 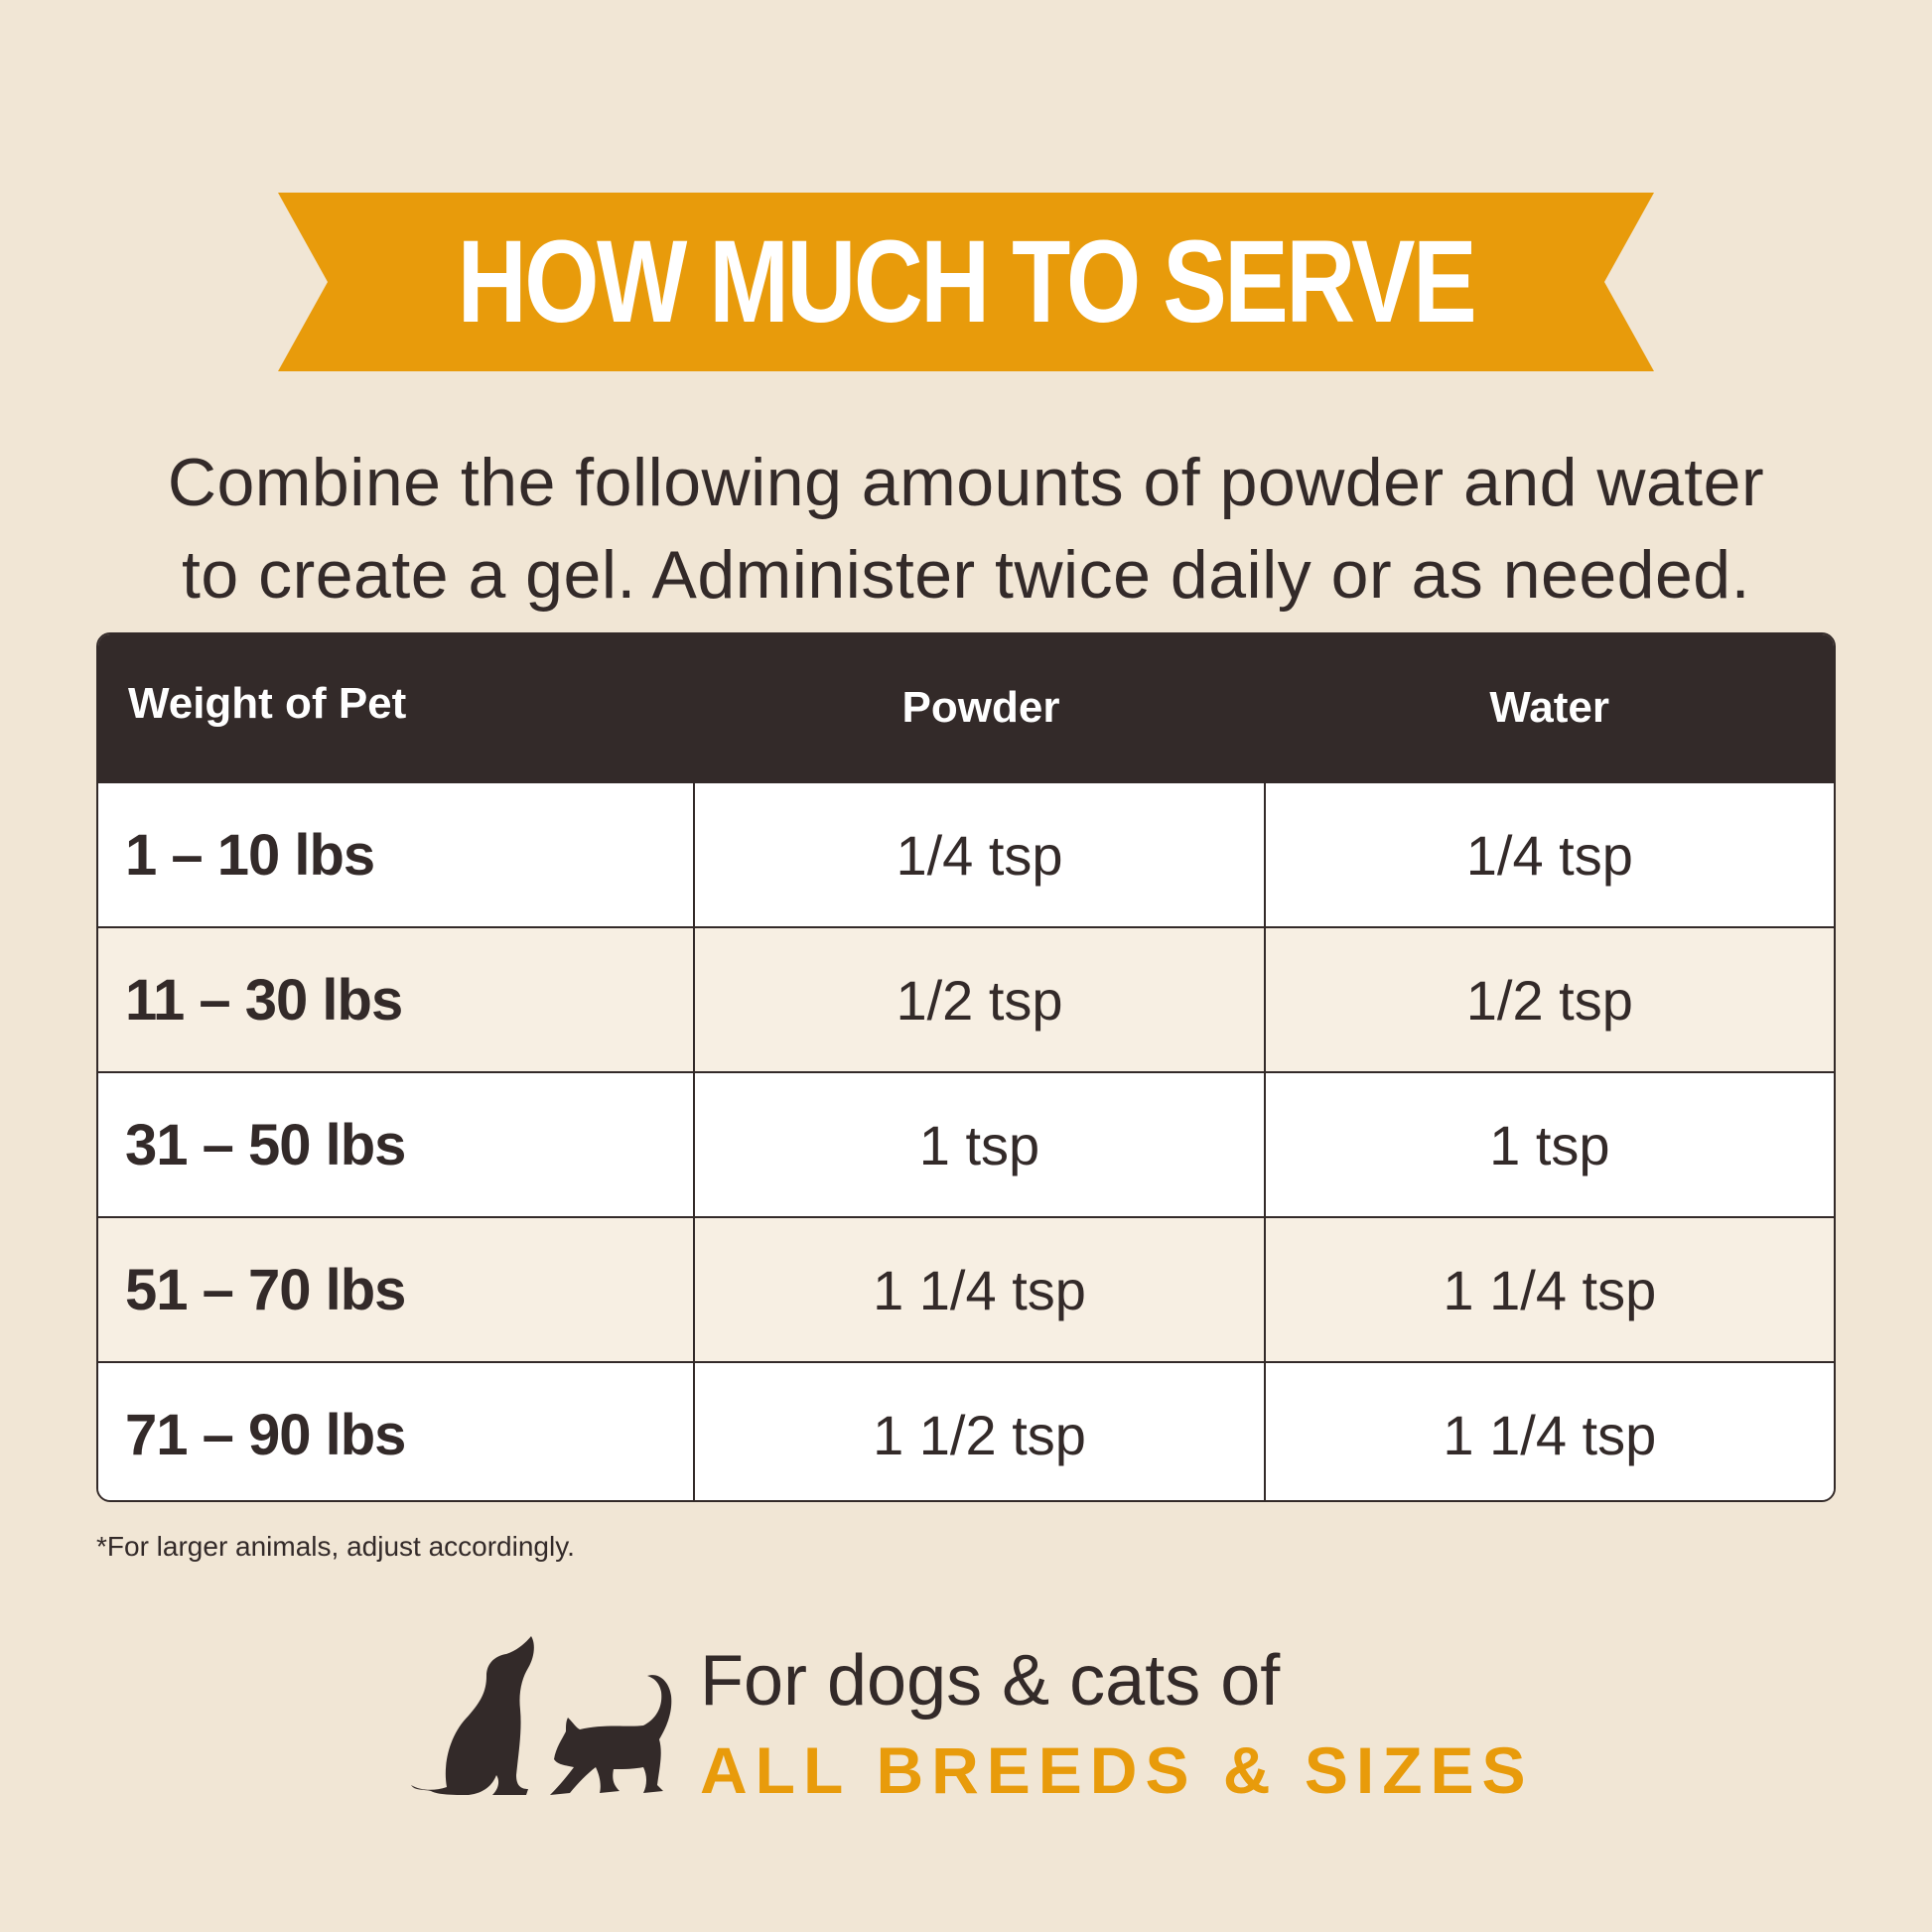 I want to click on powder-cell: 1/2 tsp, so click(x=978, y=1000).